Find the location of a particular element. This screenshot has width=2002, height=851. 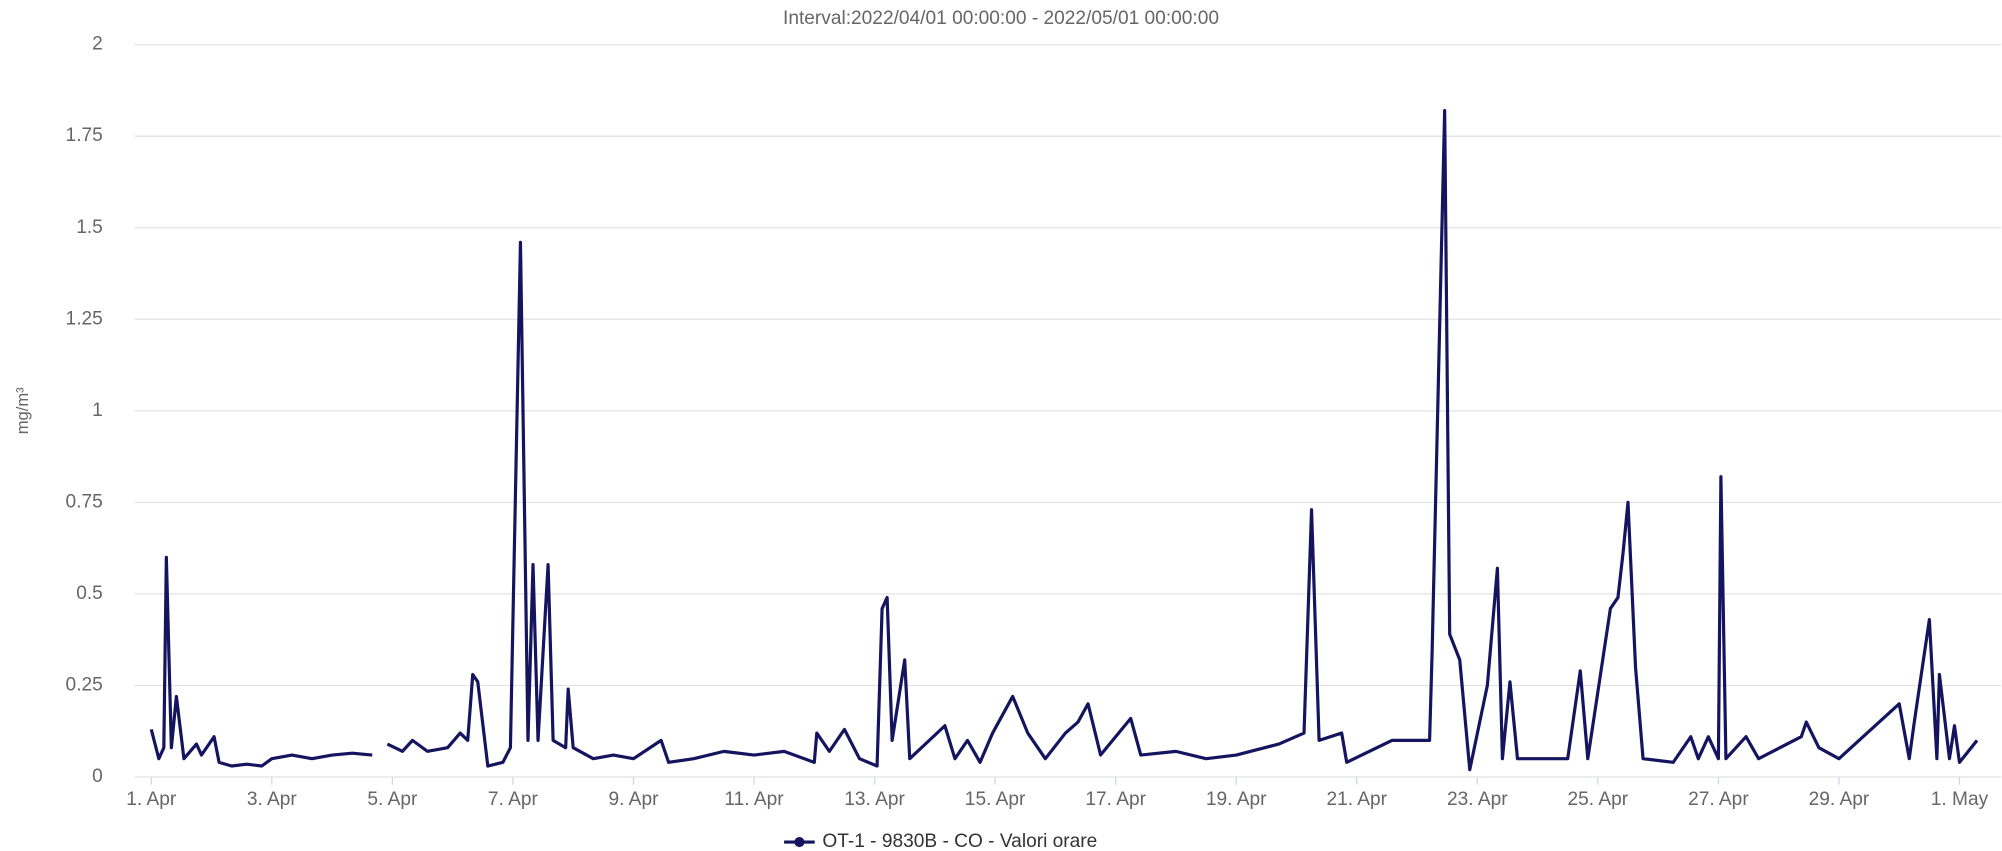

x-tick-label: 27. Apr is located at coordinates (1718, 799).